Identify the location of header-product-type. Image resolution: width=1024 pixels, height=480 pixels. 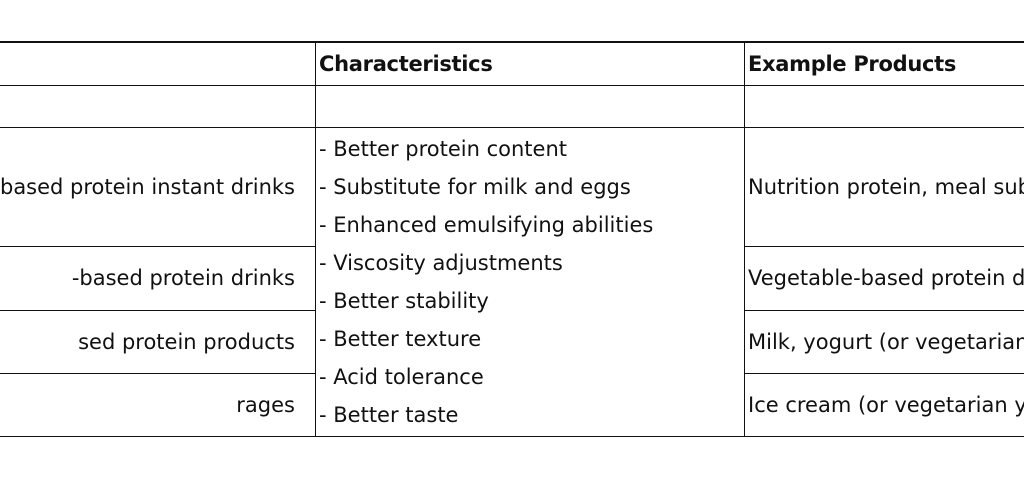
(158, 63).